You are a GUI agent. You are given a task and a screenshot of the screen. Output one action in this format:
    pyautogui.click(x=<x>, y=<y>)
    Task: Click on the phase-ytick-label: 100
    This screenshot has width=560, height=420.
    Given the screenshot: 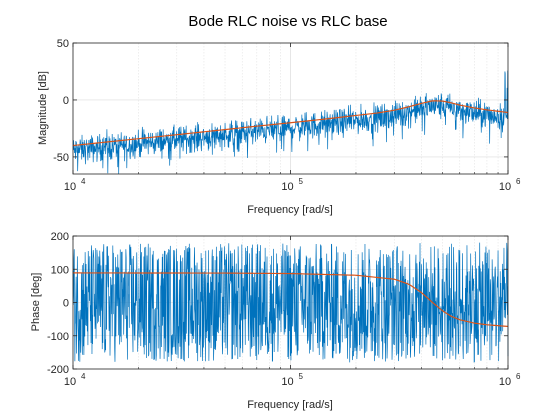 What is the action you would take?
    pyautogui.click(x=60, y=270)
    